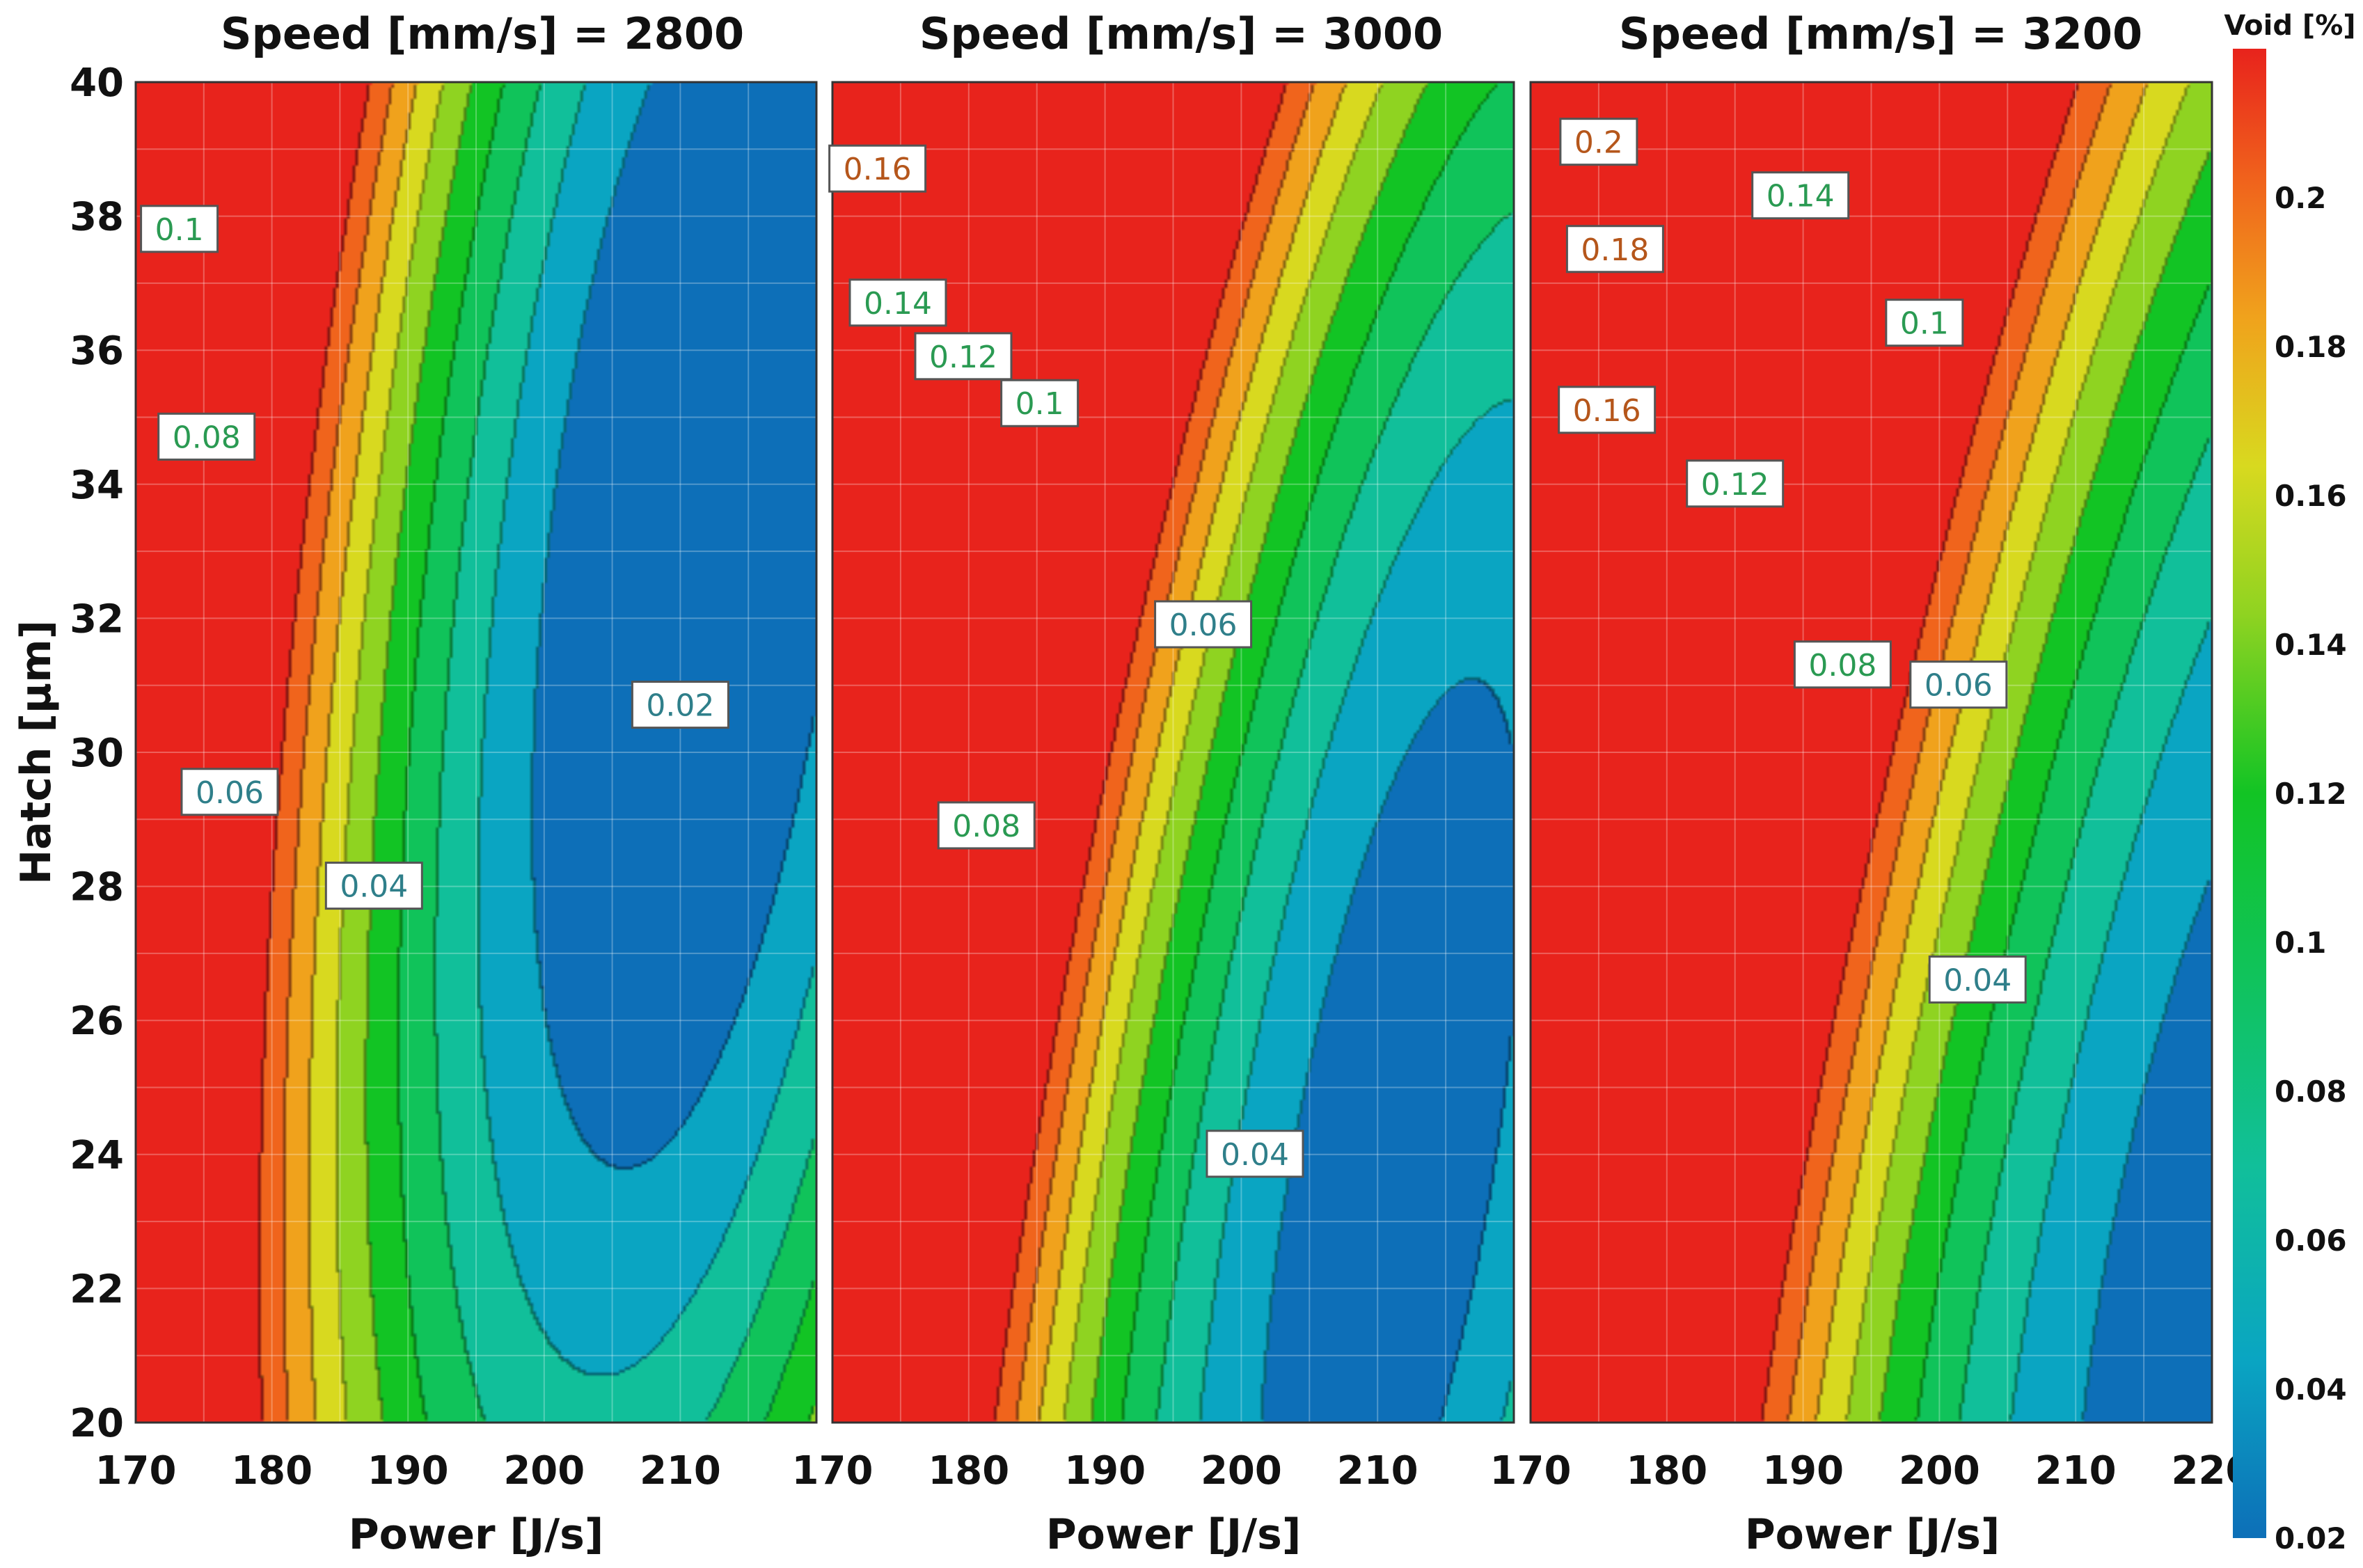 Image resolution: width=2363 pixels, height=1568 pixels. Describe the element at coordinates (2311, 868) in the screenshot. I see `colorbar-ticks: 0.02 0.04 0.06 0.08 0.1 0.12 0.14 0.16 0.18 0.2` at that location.